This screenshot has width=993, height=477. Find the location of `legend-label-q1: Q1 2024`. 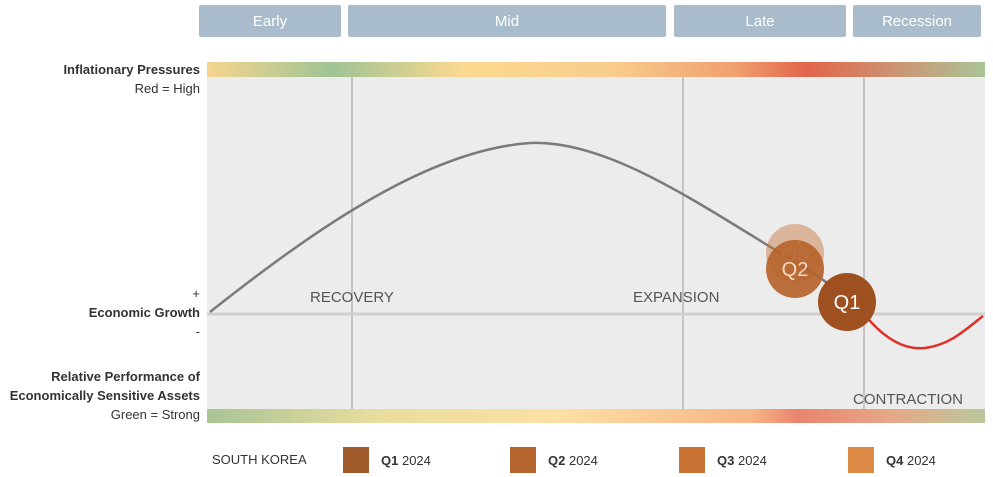

legend-label-q1: Q1 2024 is located at coordinates (406, 460).